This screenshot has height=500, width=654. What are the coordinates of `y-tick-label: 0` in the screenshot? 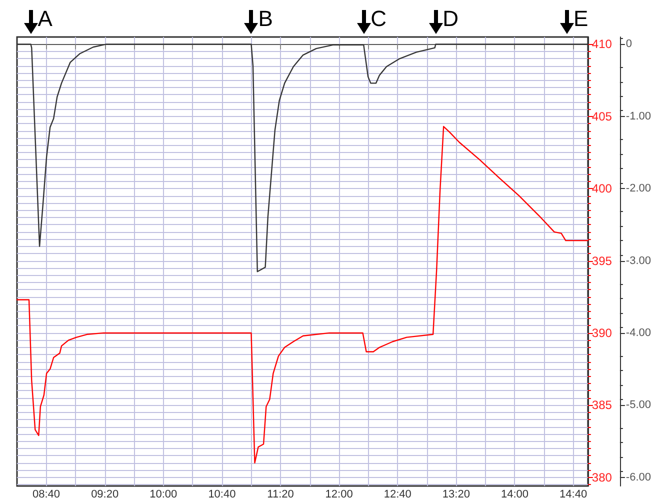 It's located at (629, 44).